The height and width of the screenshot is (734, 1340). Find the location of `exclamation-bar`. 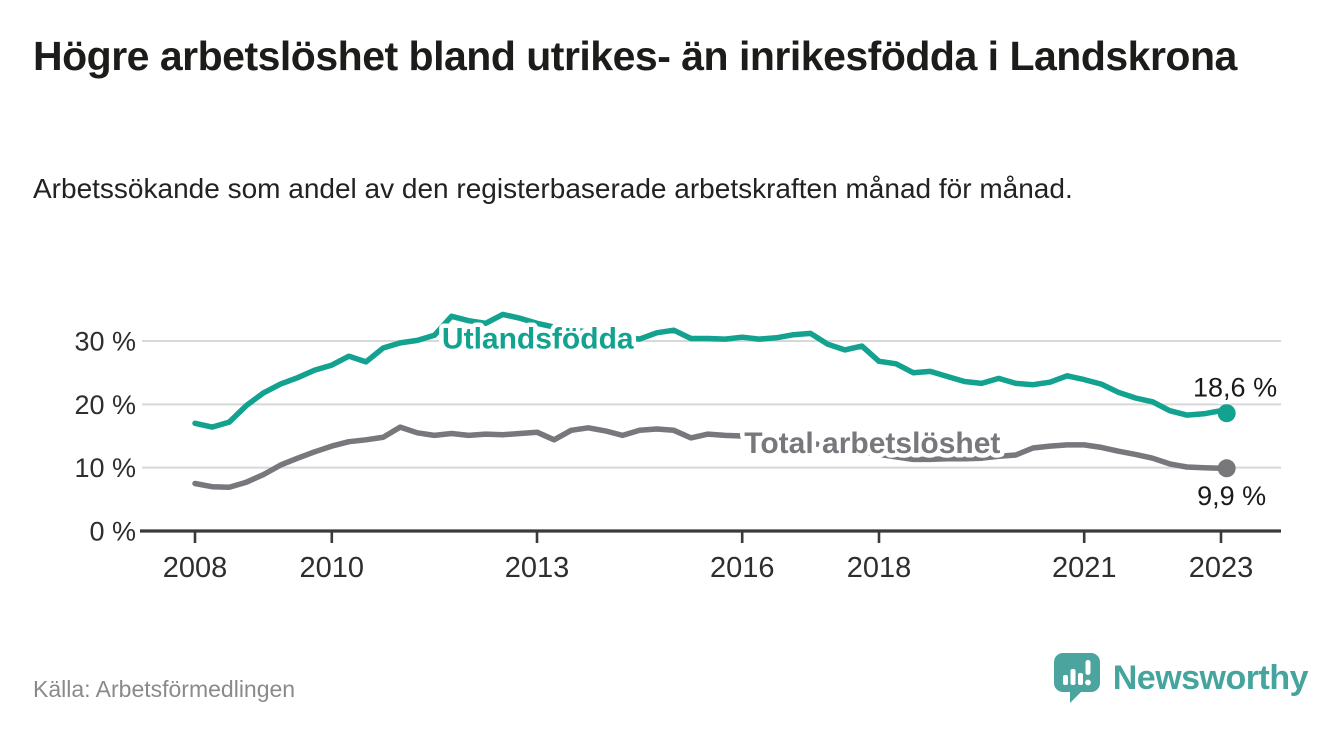

exclamation-bar is located at coordinates (1088, 667).